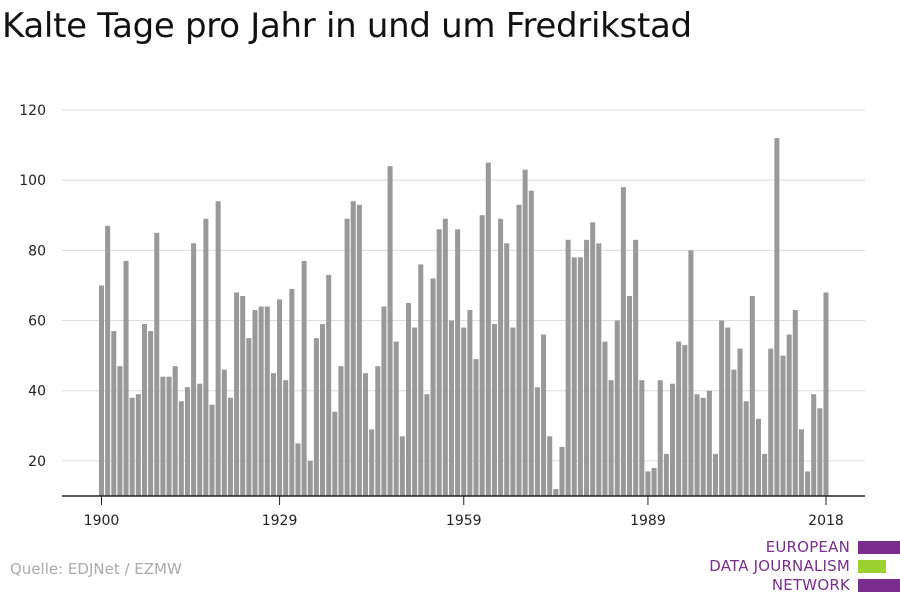 This screenshot has width=900, height=600. I want to click on bar-2015, so click(808, 483).